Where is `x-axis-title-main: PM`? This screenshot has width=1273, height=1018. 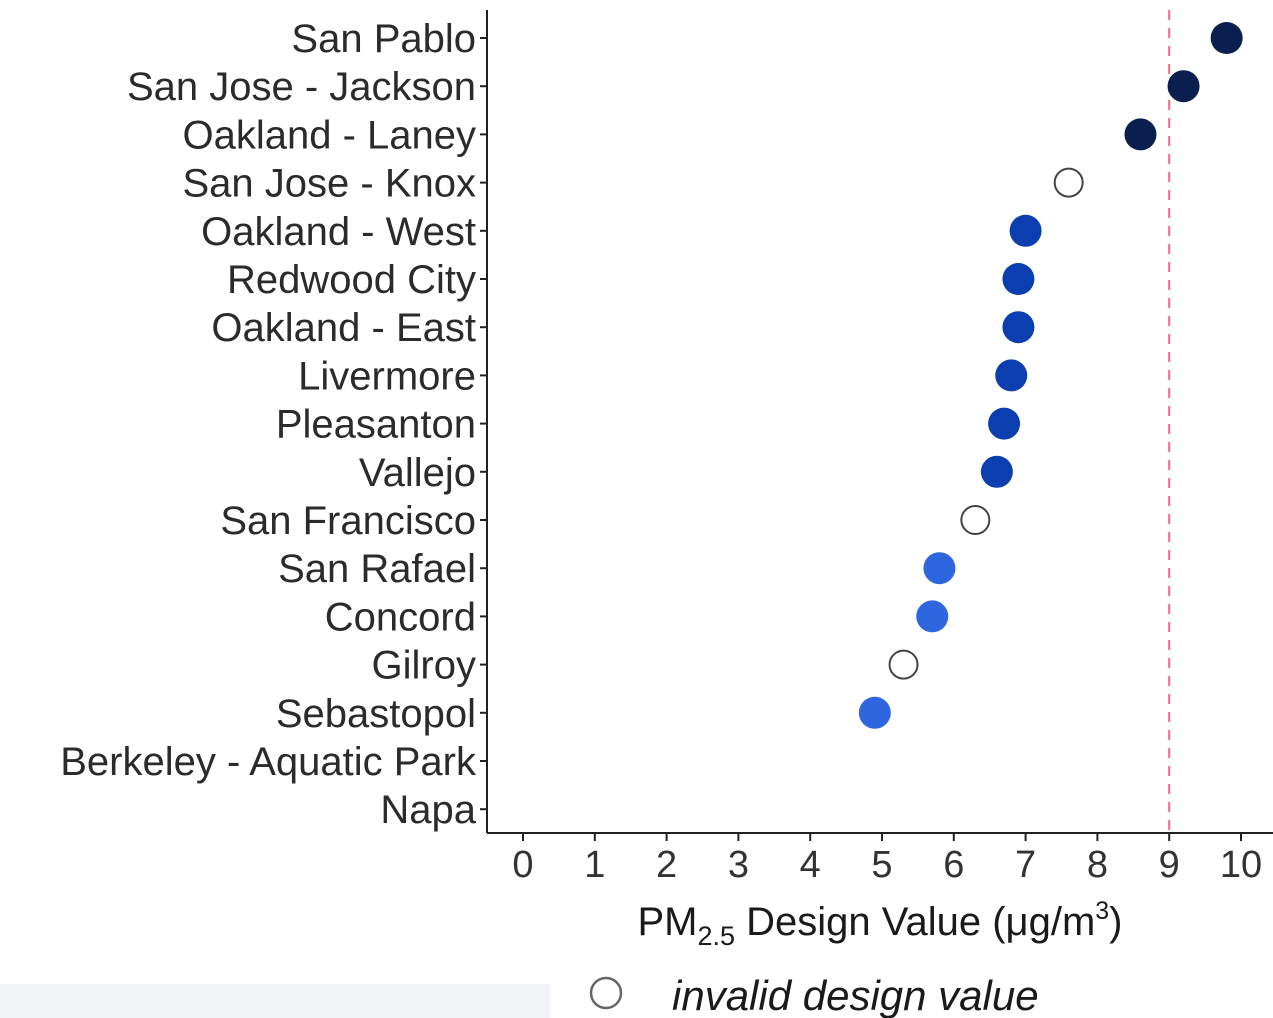 x-axis-title-main: PM is located at coordinates (667, 922).